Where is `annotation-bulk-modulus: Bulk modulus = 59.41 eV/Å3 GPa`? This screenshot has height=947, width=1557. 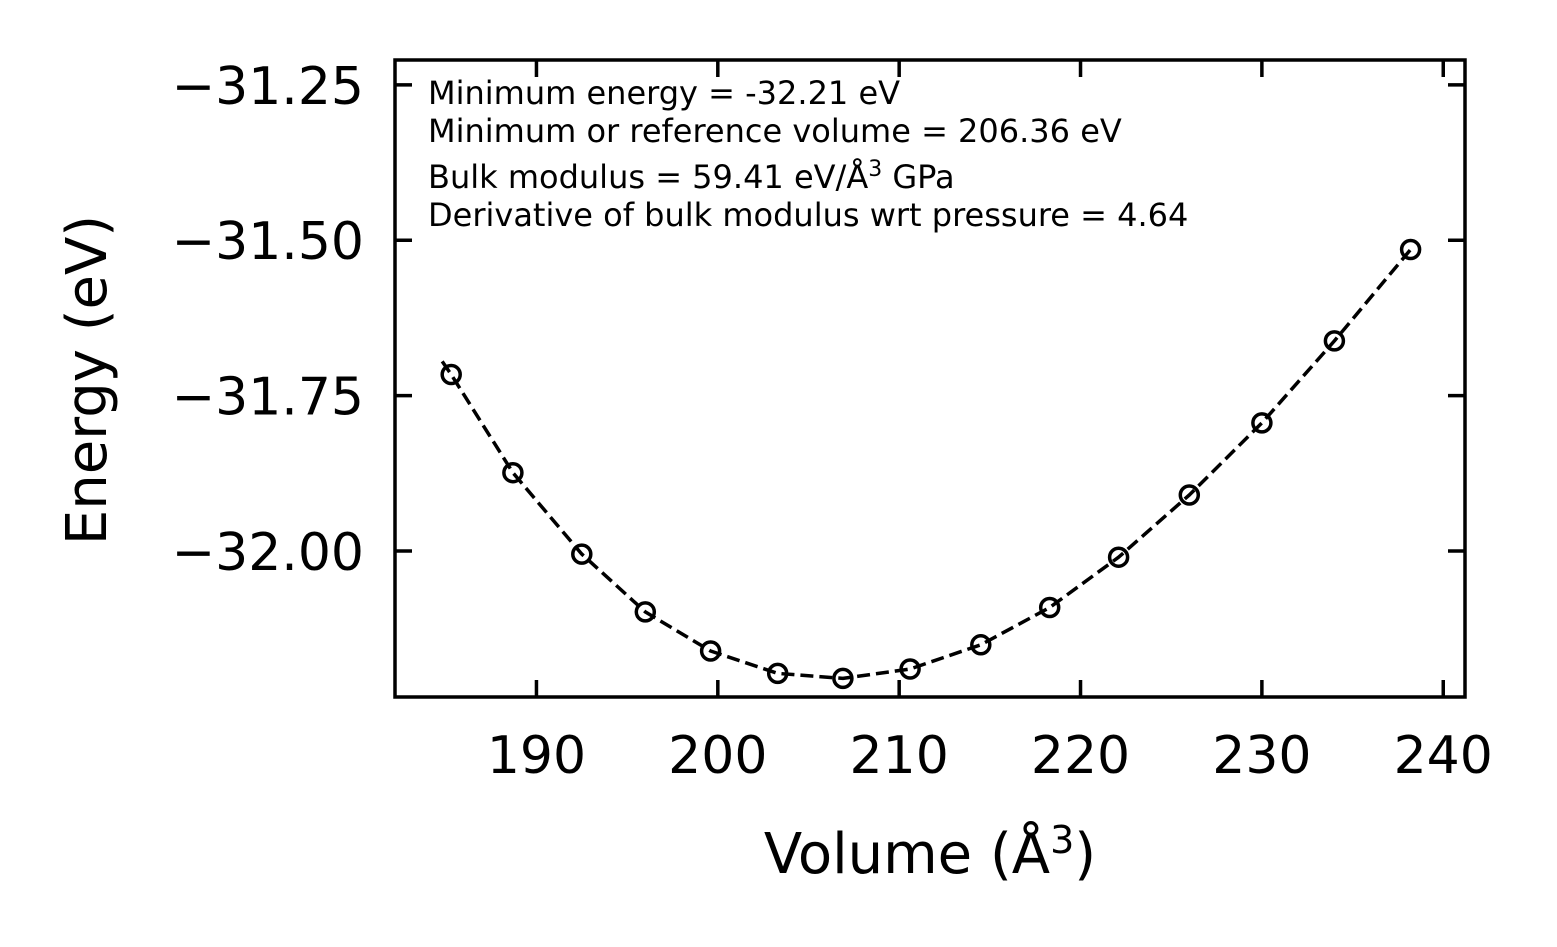 annotation-bulk-modulus: Bulk modulus = 59.41 eV/Å3 GPa is located at coordinates (691, 176).